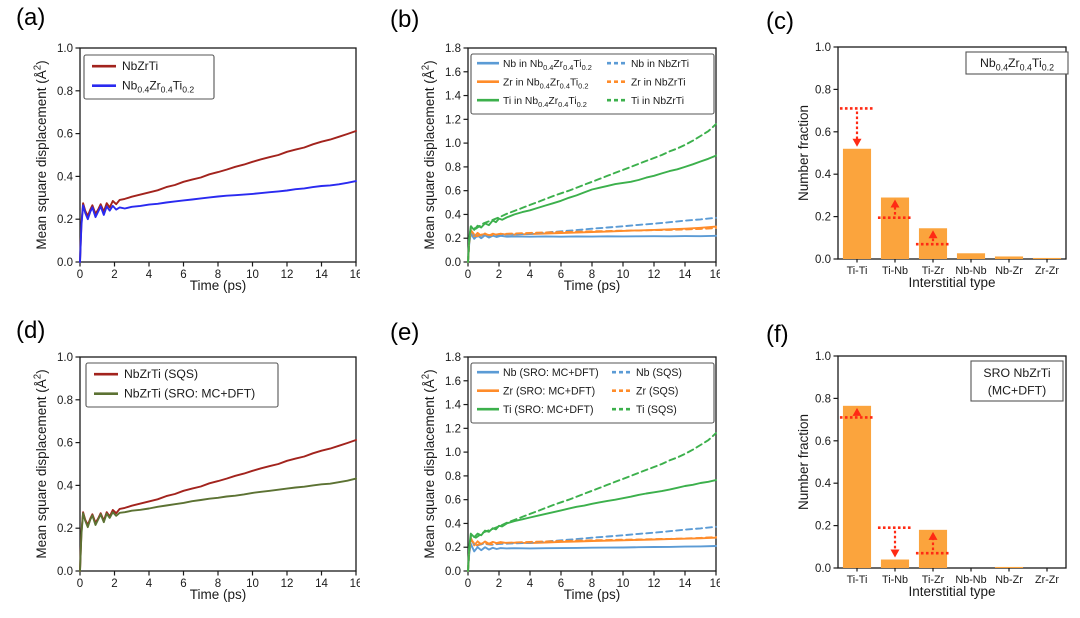 The image size is (1080, 618). What do you see at coordinates (933, 234) in the screenshot?
I see `ref-arrow-head-Ti-Zr` at bounding box center [933, 234].